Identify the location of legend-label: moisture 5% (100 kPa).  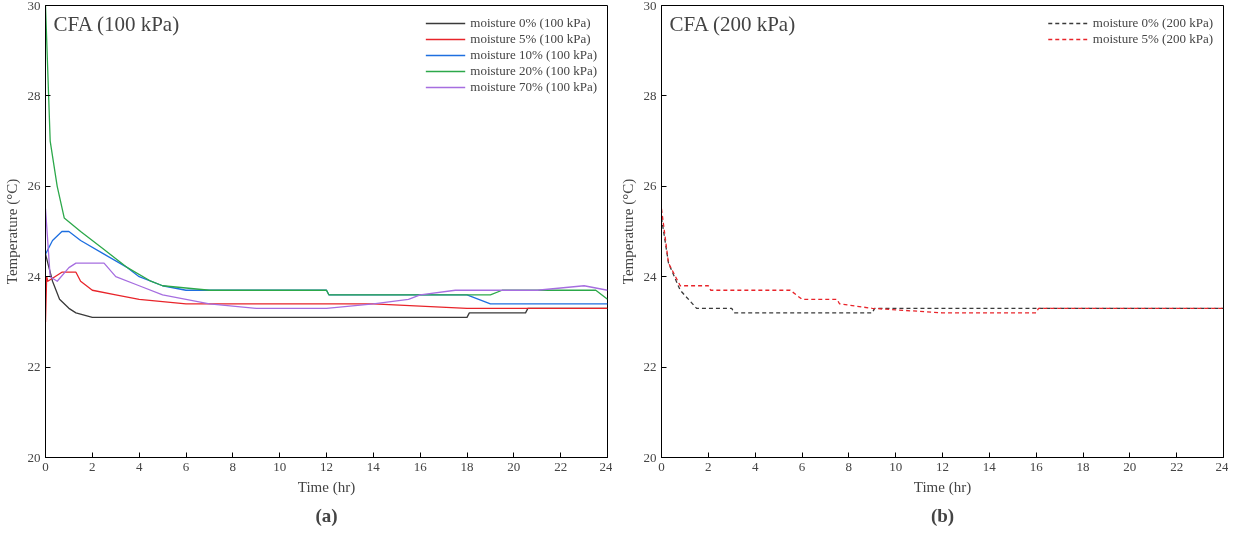
(530, 39).